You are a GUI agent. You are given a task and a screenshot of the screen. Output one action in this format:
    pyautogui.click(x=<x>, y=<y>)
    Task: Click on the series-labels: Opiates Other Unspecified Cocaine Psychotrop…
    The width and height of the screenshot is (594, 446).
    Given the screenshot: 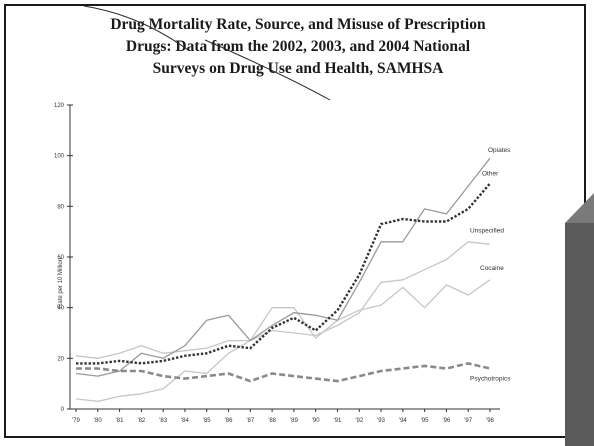 What is the action you would take?
    pyautogui.click(x=490, y=264)
    